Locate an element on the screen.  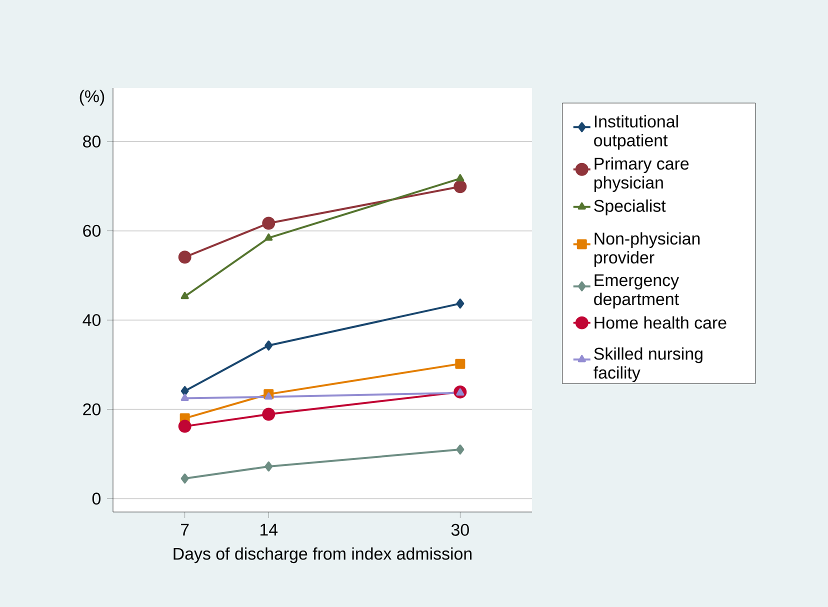
x-tick-label: 30 is located at coordinates (460, 530).